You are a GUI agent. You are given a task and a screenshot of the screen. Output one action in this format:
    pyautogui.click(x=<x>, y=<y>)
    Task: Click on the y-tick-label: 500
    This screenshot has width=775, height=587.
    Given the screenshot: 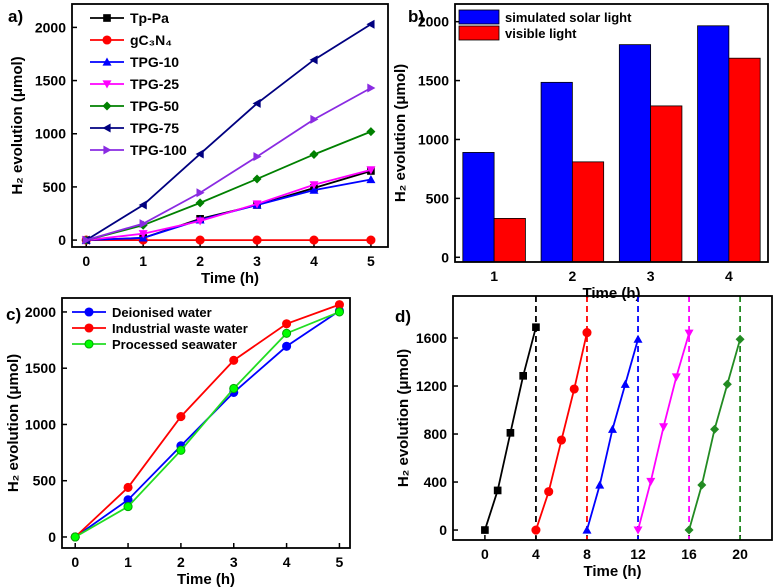 What is the action you would take?
    pyautogui.click(x=438, y=198)
    